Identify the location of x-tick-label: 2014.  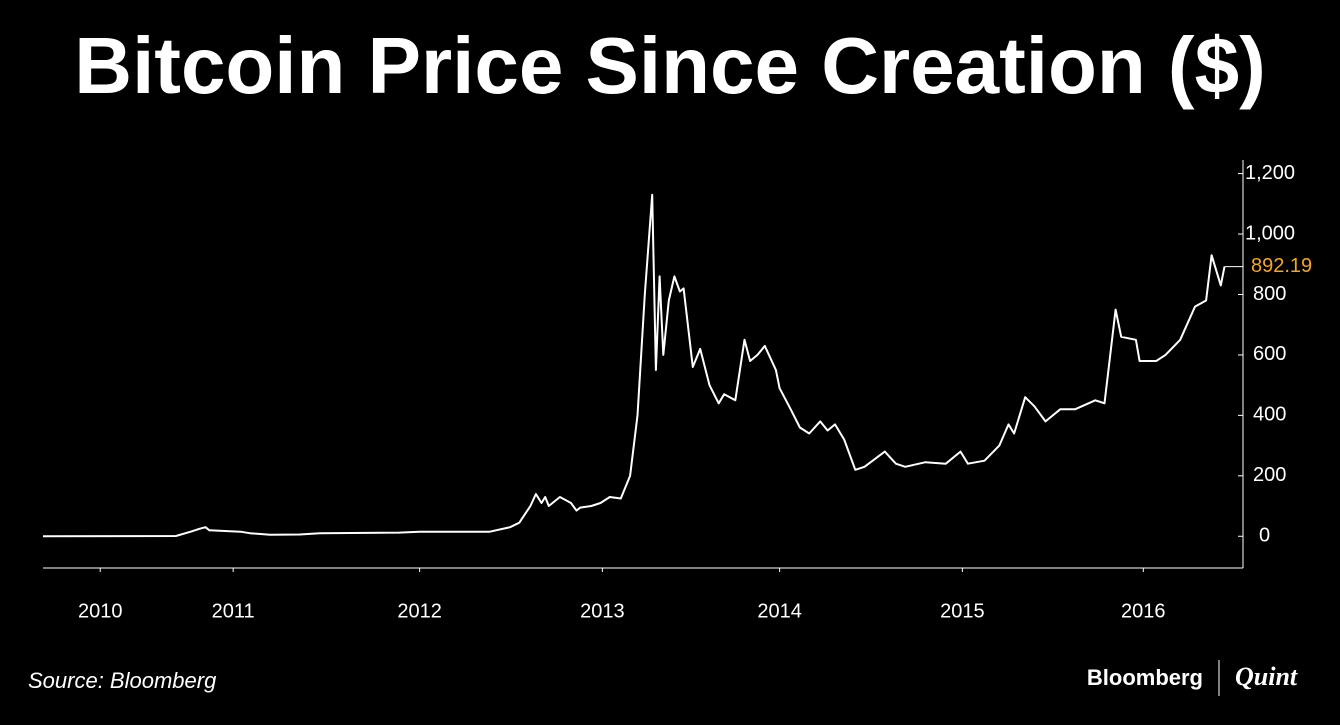
(779, 611).